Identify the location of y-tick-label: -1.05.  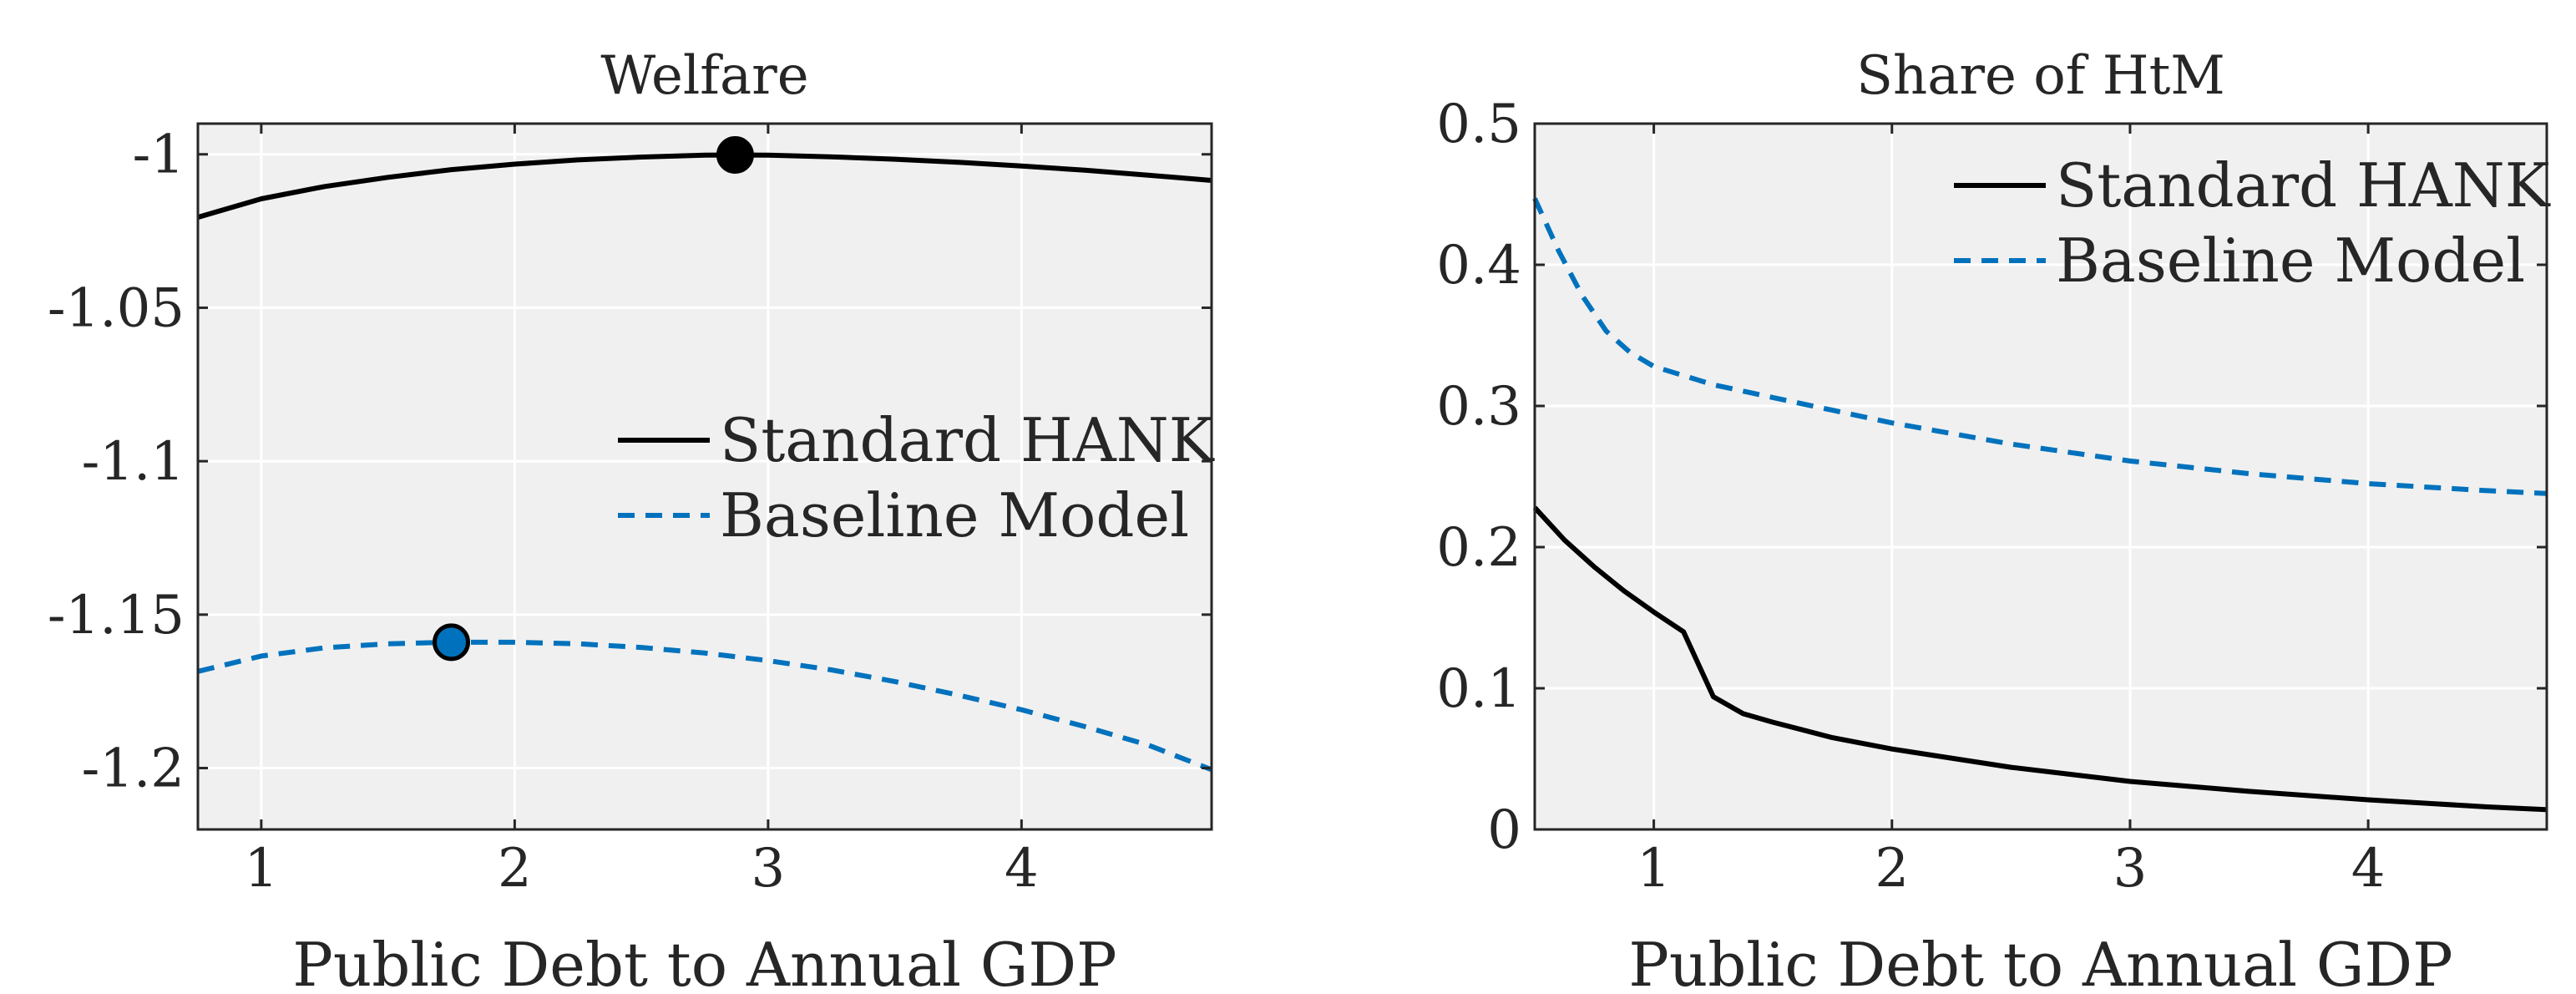
(117, 308).